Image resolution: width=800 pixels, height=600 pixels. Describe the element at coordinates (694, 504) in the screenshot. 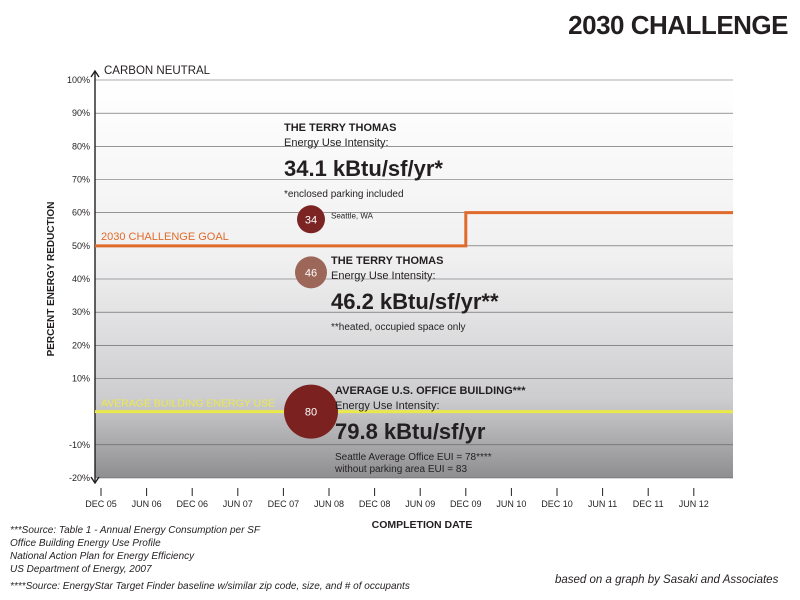

I see `x-tick-label: JUN 12` at that location.